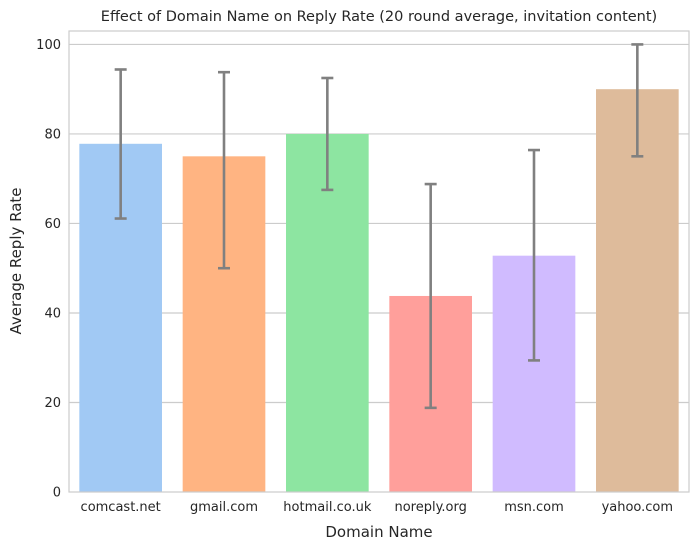 Image resolution: width=699 pixels, height=550 pixels. What do you see at coordinates (52, 224) in the screenshot?
I see `y-tick-label: 60` at bounding box center [52, 224].